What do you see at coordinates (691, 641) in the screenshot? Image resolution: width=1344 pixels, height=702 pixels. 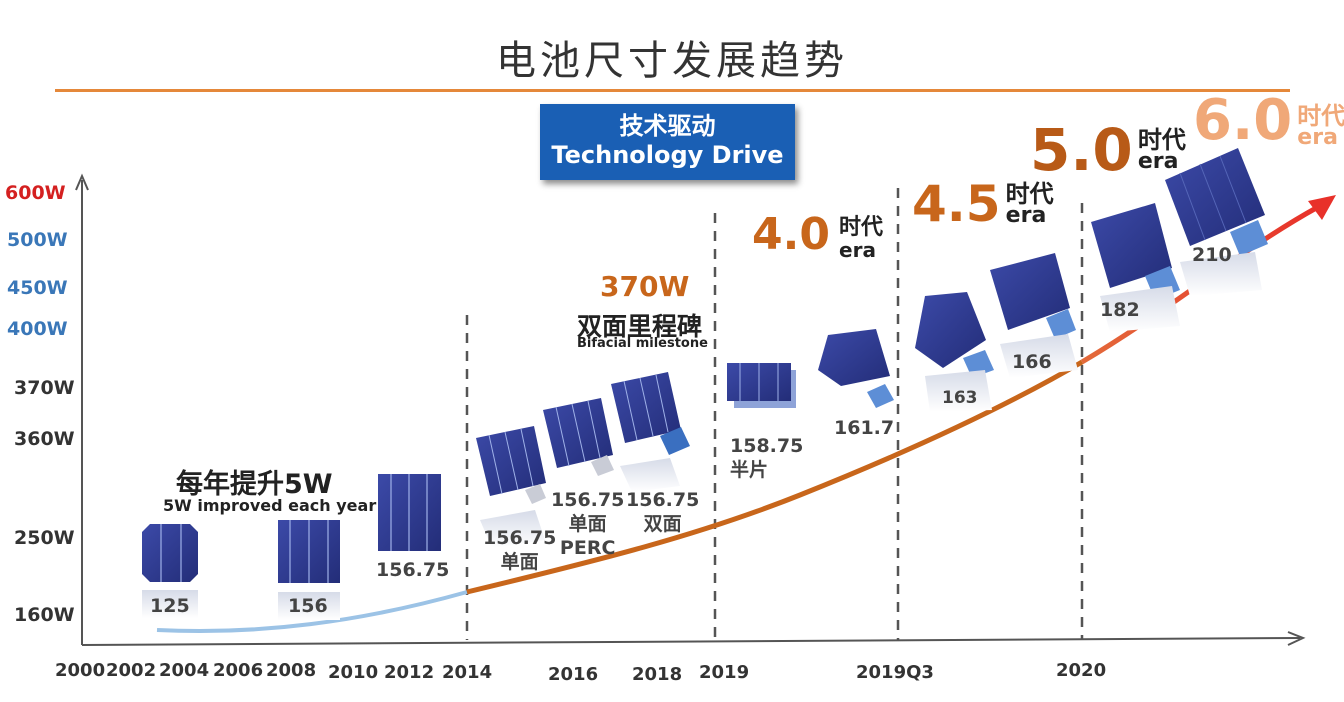 I see `x-axis` at bounding box center [691, 641].